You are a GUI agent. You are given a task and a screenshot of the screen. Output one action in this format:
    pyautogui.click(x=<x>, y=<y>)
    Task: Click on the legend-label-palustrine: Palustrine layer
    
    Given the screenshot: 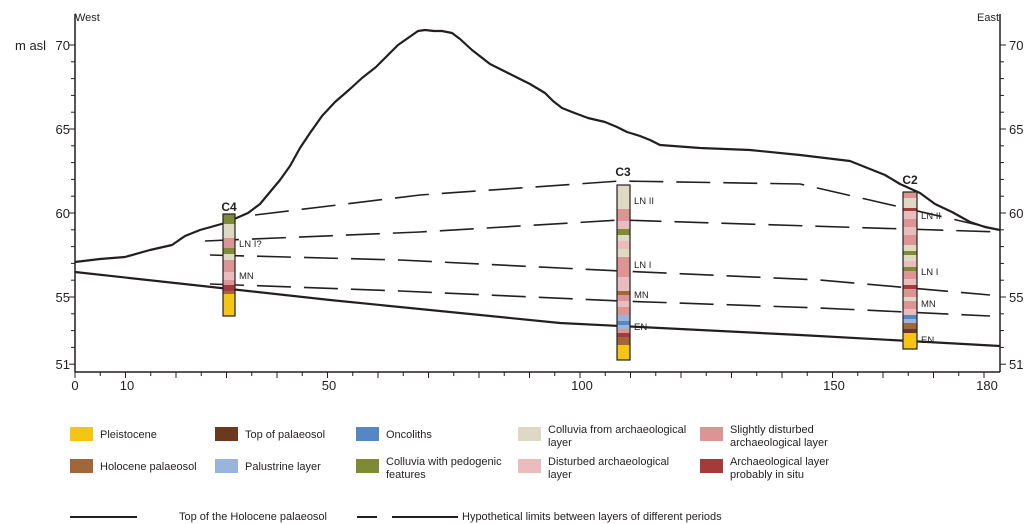 What is the action you would take?
    pyautogui.click(x=283, y=467)
    